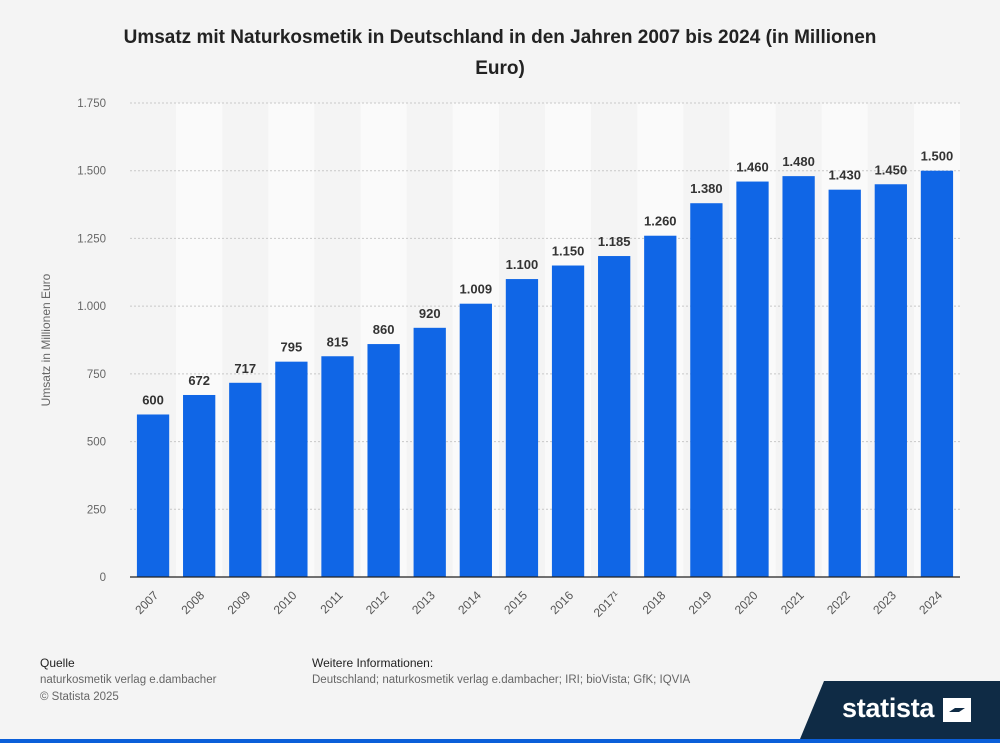  Describe the element at coordinates (522, 264) in the screenshot. I see `value-label: 1.100` at that location.